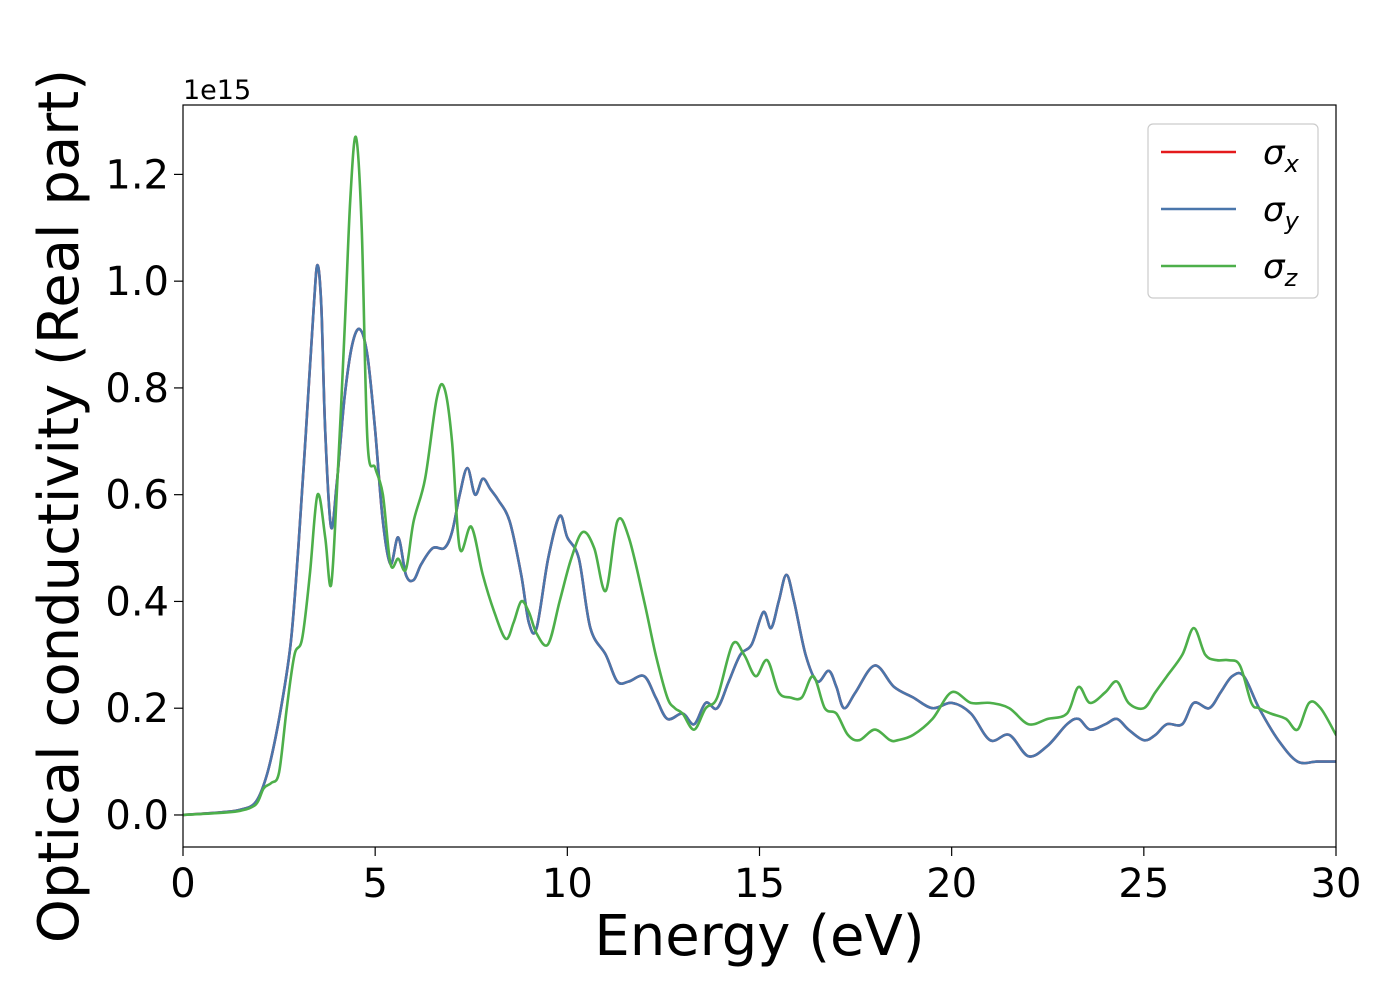  Describe the element at coordinates (137, 816) in the screenshot. I see `y-tick-label: 0.0` at that location.